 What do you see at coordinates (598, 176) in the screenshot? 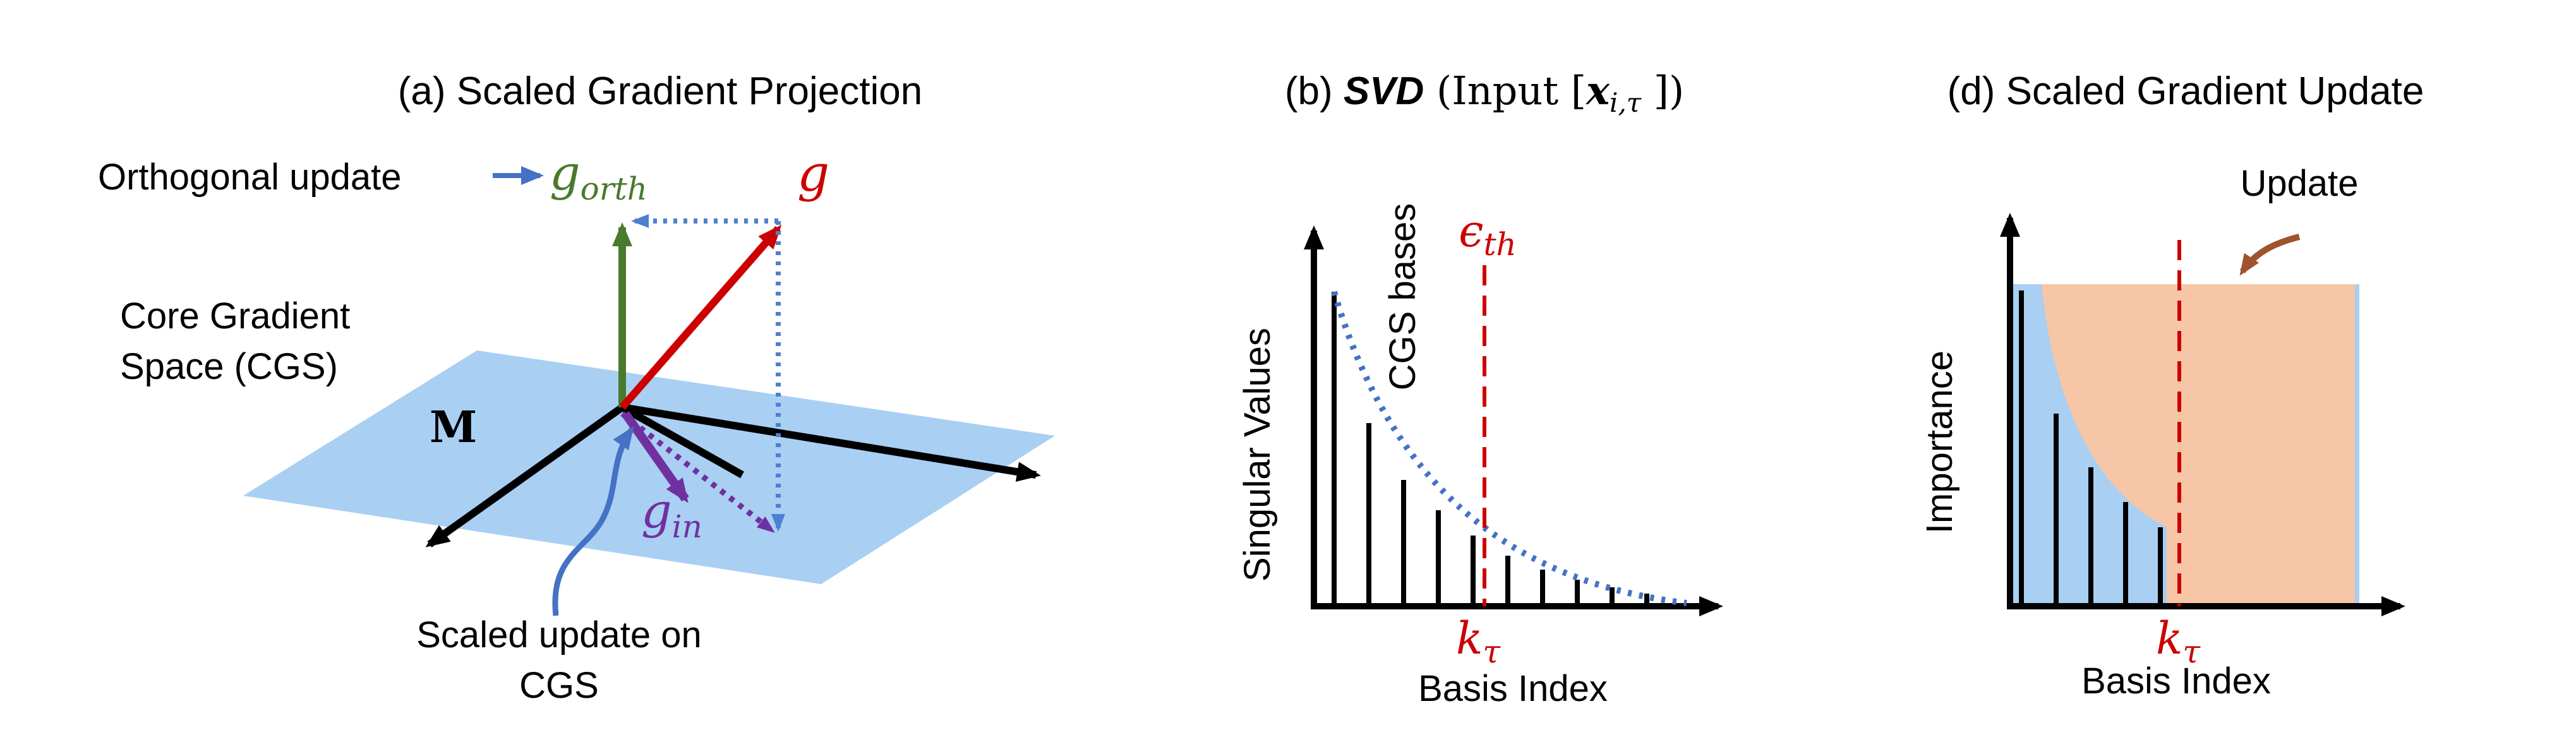
I see `g-orth-label: gorth` at bounding box center [598, 176].